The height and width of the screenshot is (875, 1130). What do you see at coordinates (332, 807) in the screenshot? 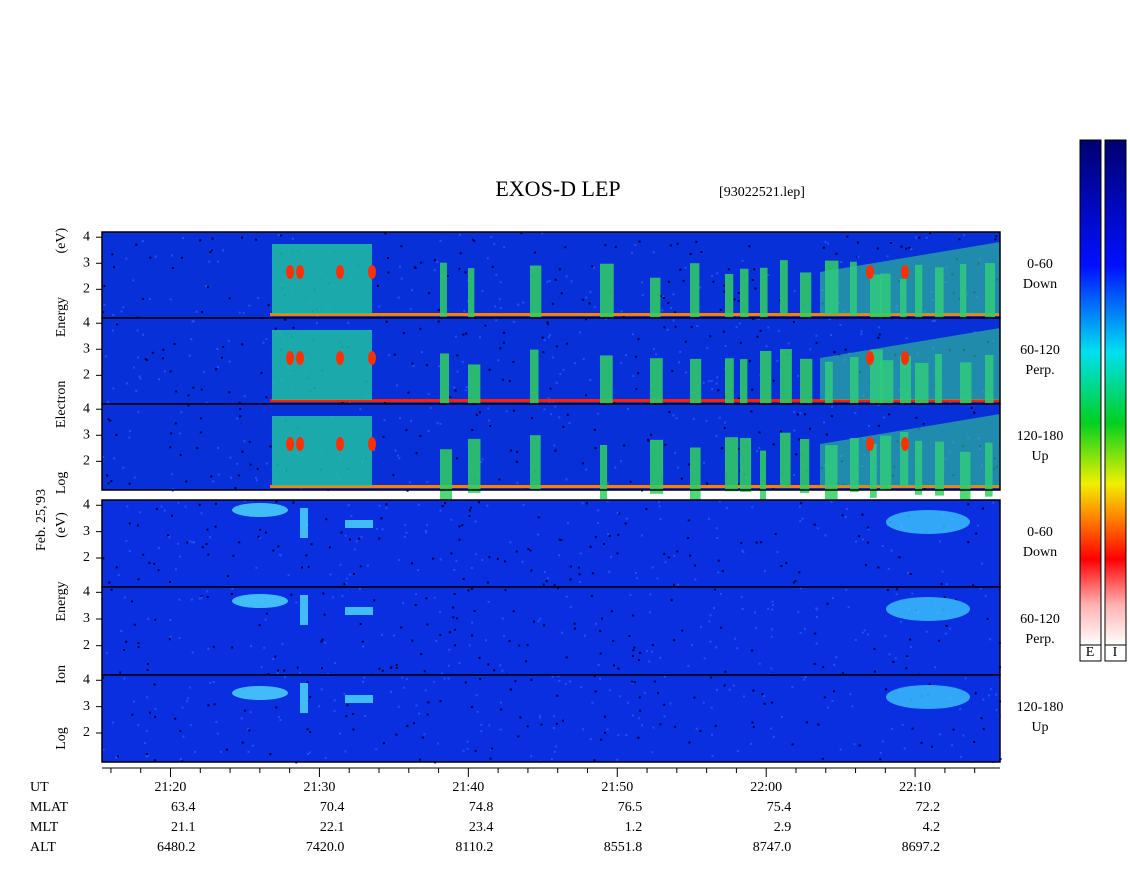
I see `table-cell: 70.4` at bounding box center [332, 807].